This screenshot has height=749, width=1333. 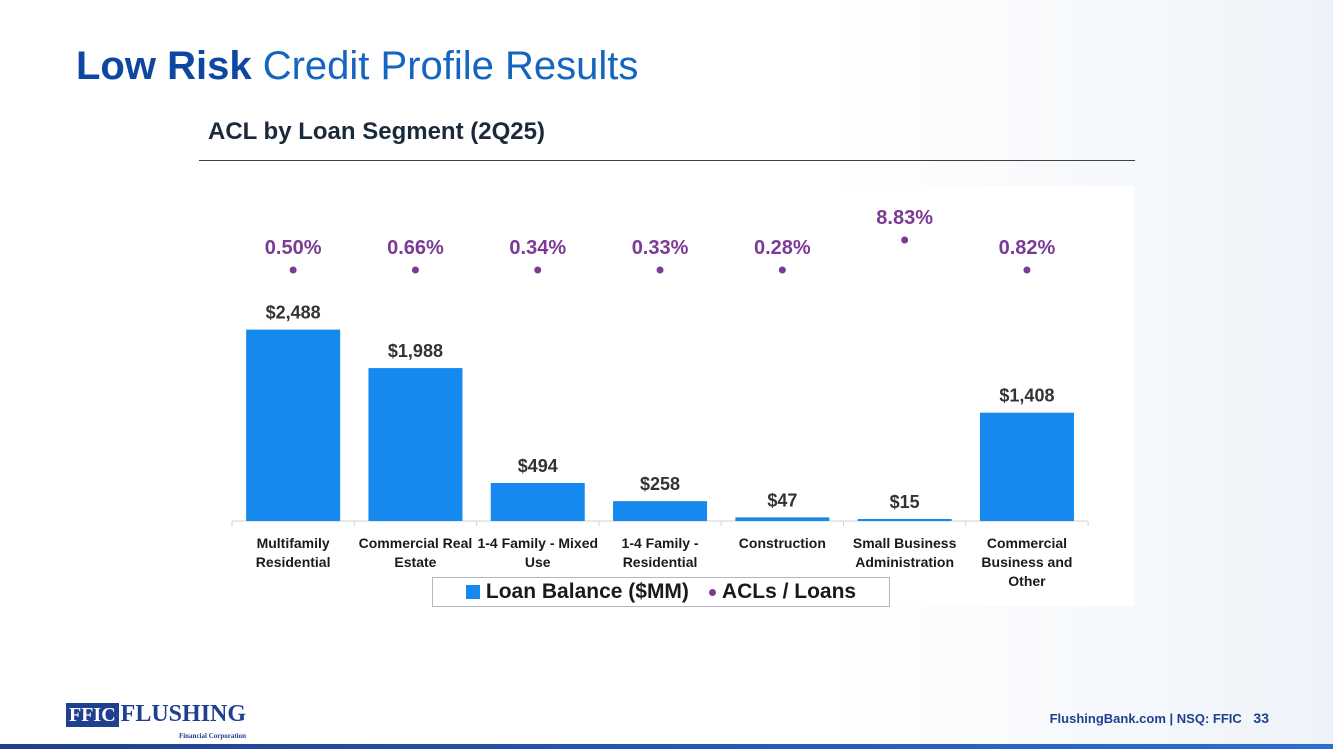 I want to click on page-number: 33, so click(x=1261, y=718).